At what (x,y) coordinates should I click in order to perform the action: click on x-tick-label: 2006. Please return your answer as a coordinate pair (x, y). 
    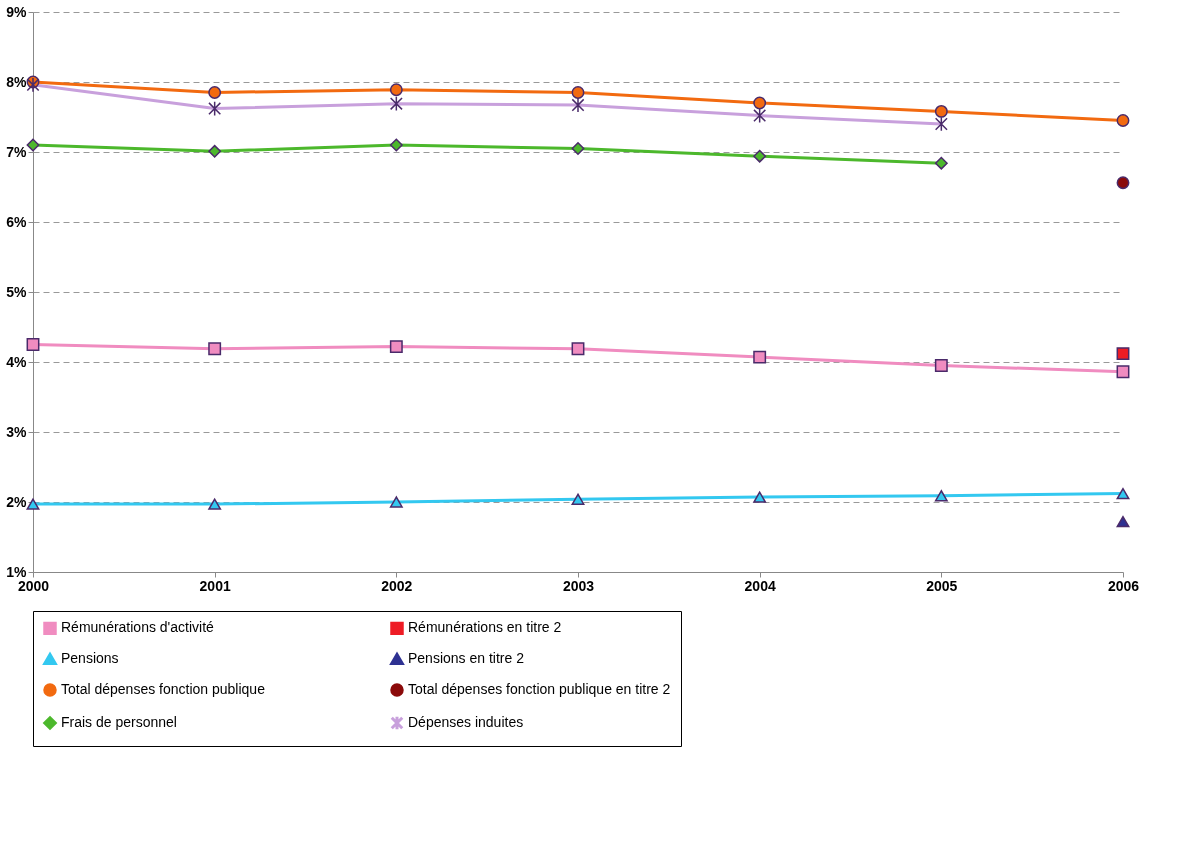
    Looking at the image, I should click on (1123, 585).